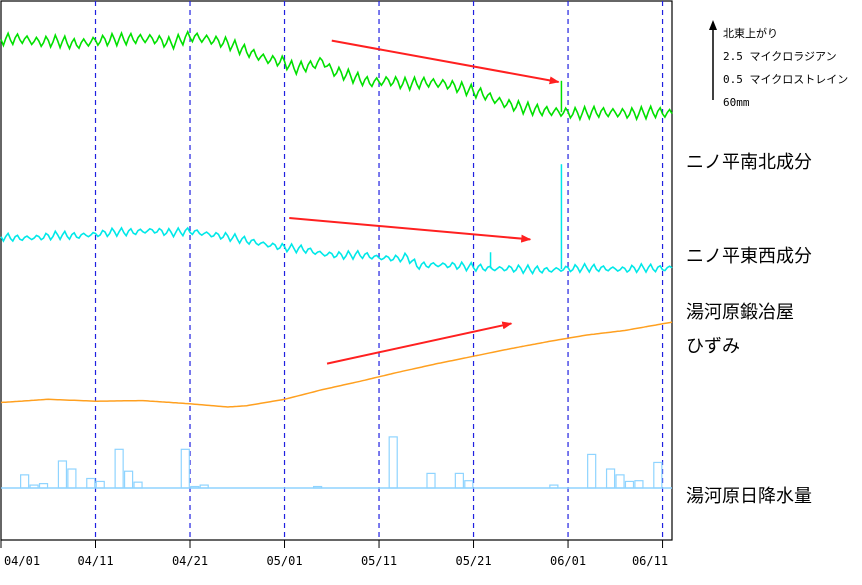  Describe the element at coordinates (736, 102) in the screenshot. I see `legend-rain-scale: 60mm` at that location.